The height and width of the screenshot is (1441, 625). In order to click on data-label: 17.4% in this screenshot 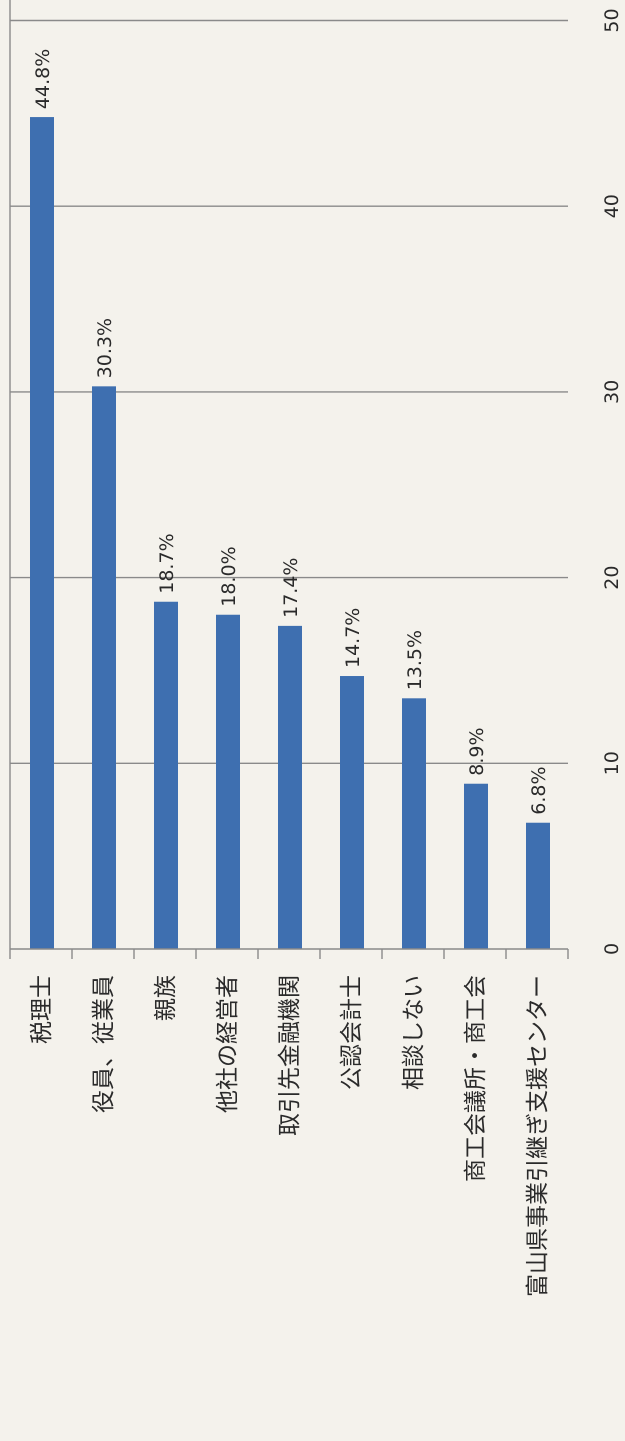, I will do `click(291, 588)`.